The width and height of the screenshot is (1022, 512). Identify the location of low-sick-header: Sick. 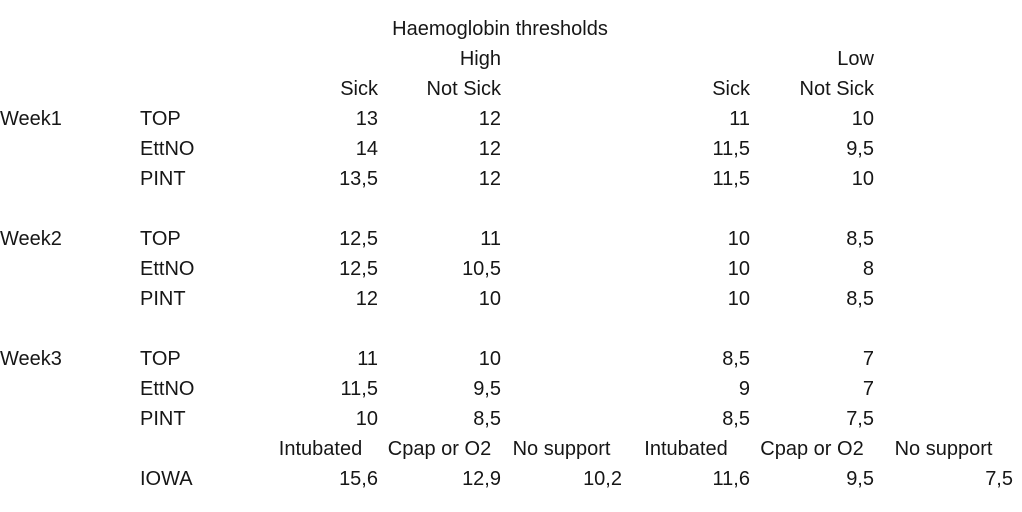
(731, 89).